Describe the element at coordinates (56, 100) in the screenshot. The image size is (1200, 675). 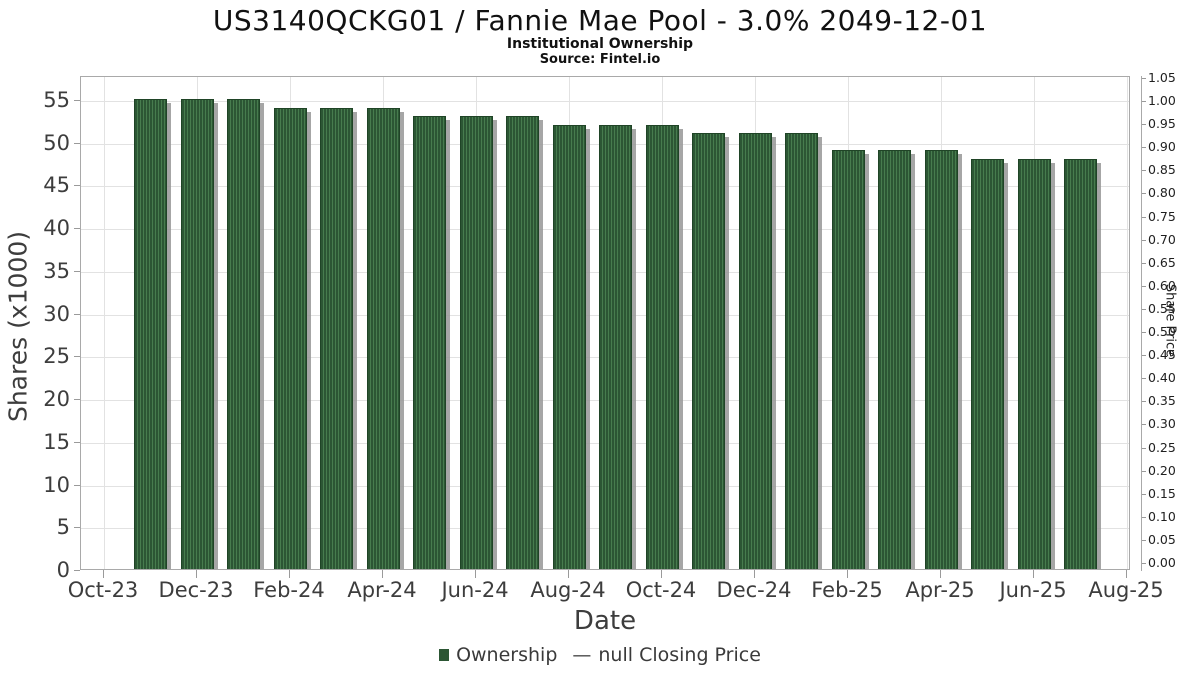
I see `y-axis-tick-label: 55` at that location.